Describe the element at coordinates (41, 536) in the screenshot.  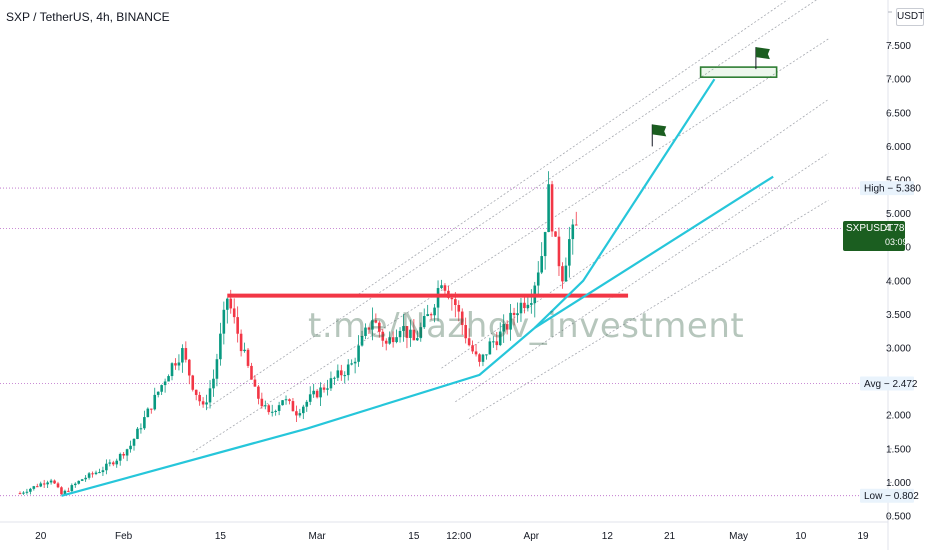
I see `x-tick-label: 20` at that location.